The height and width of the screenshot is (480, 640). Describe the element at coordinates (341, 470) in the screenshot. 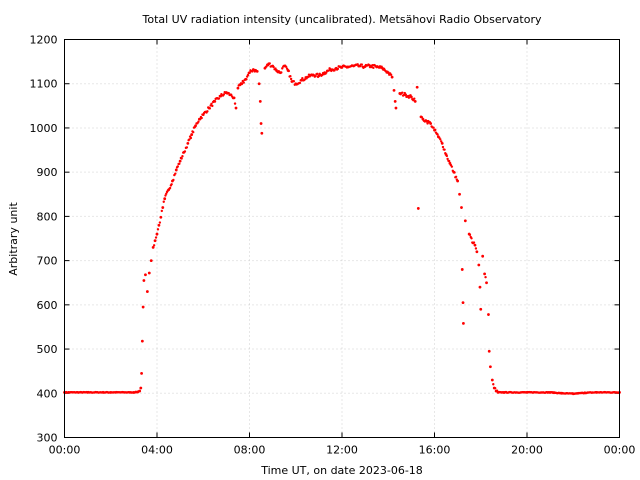

I see `x-axis-label: Time UT, on date 2023-06-18` at that location.